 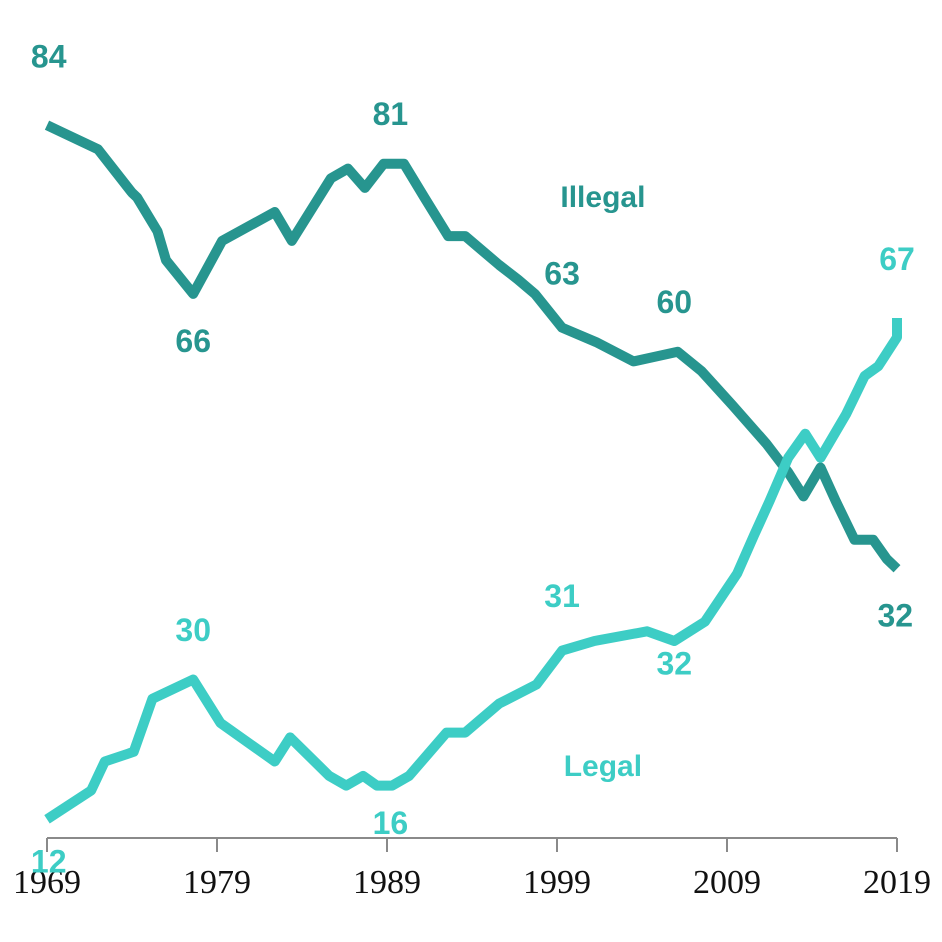 I want to click on series-label-legal: Legal, so click(x=603, y=766).